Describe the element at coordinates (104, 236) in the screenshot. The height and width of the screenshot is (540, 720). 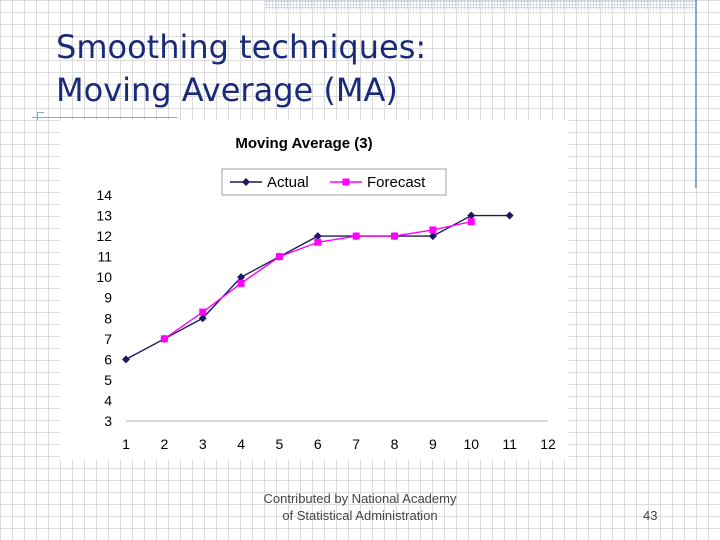
I see `y-tick-label: 12` at that location.